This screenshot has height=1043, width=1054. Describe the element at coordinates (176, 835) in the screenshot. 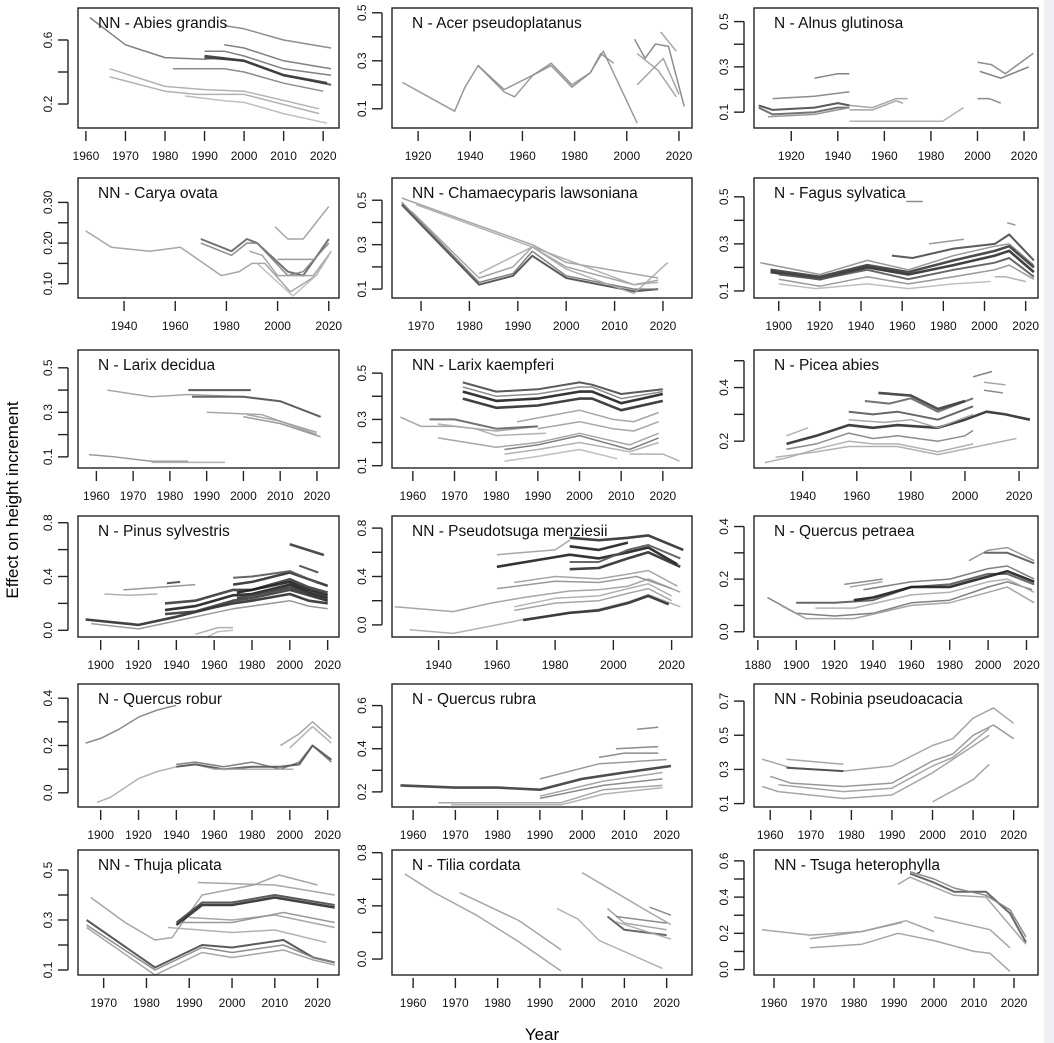

I see `x-tick-label: 1940` at that location.